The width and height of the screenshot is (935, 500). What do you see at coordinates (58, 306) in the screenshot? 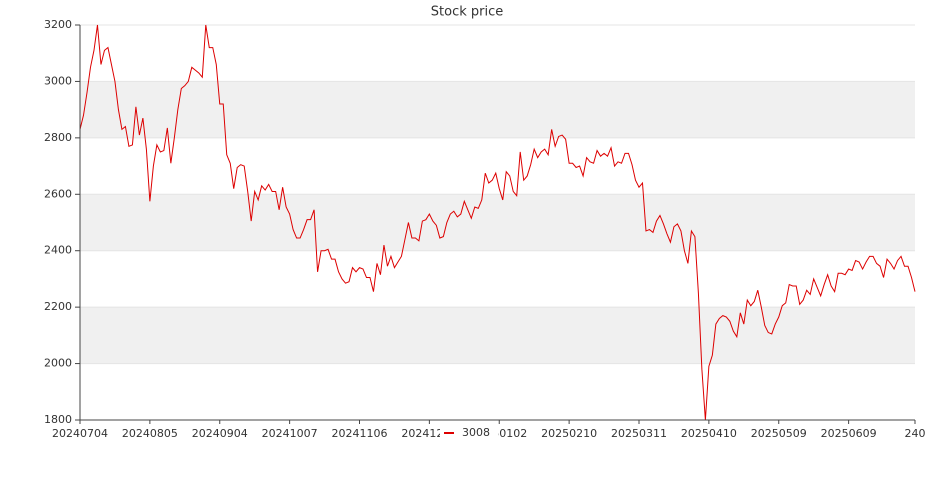
I see `y-tick-label: 2200` at bounding box center [58, 306].